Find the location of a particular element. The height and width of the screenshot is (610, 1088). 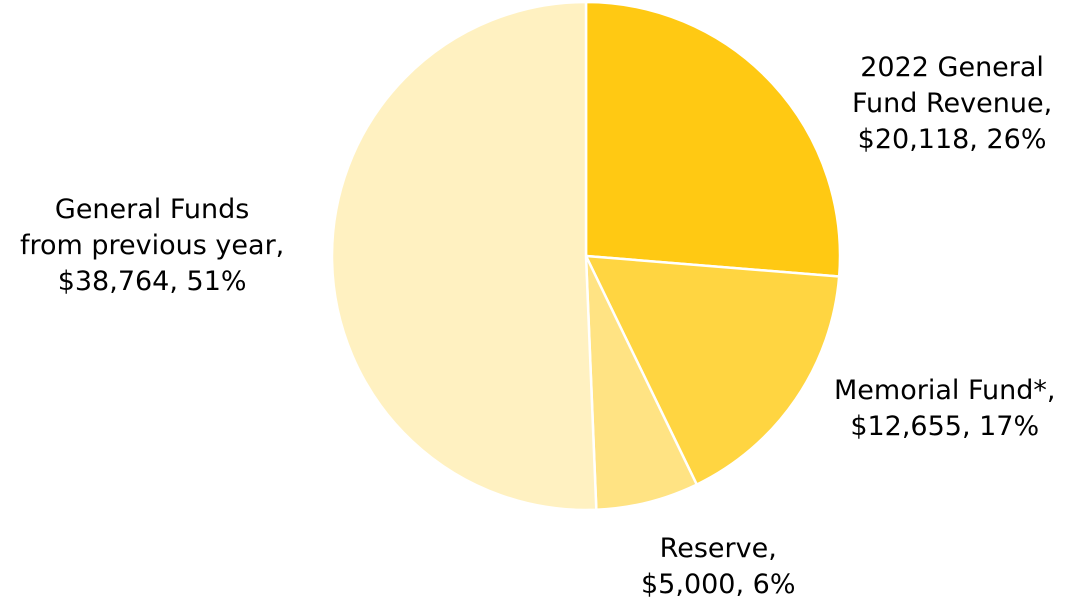

slice-label-line: $20,118, 26% is located at coordinates (952, 139).